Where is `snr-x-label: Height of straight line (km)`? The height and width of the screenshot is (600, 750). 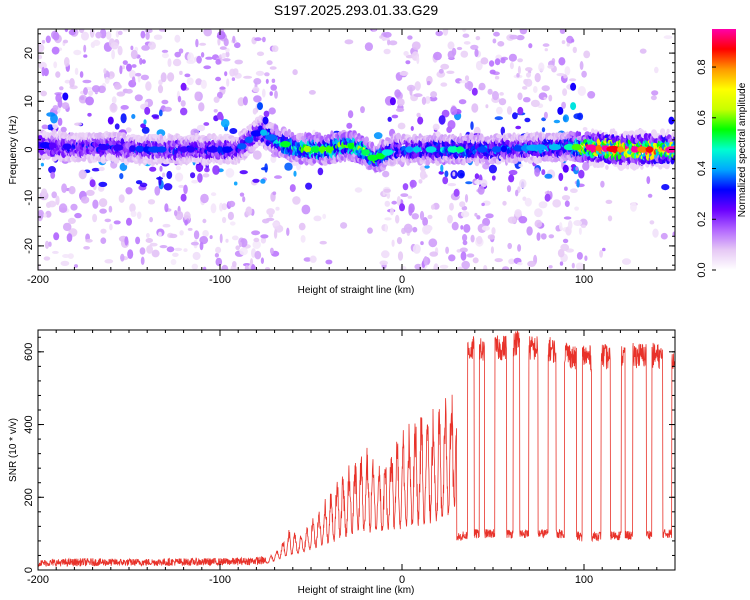
snr-x-label: Height of straight line (km) is located at coordinates (356, 590).